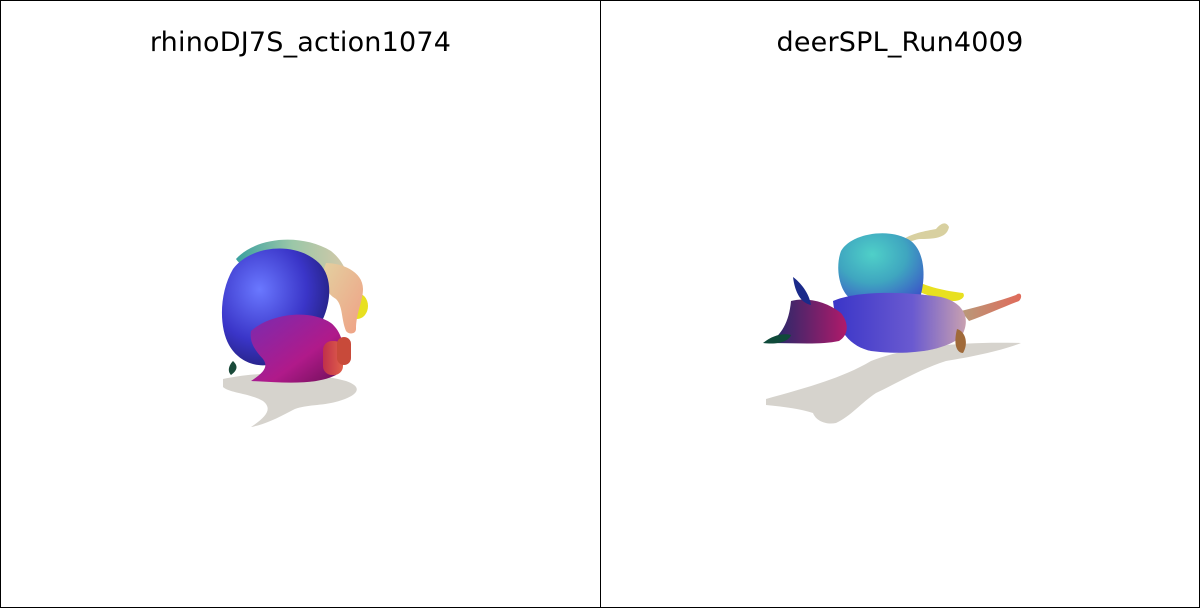  What do you see at coordinates (881, 268) in the screenshot?
I see `deer-body` at bounding box center [881, 268].